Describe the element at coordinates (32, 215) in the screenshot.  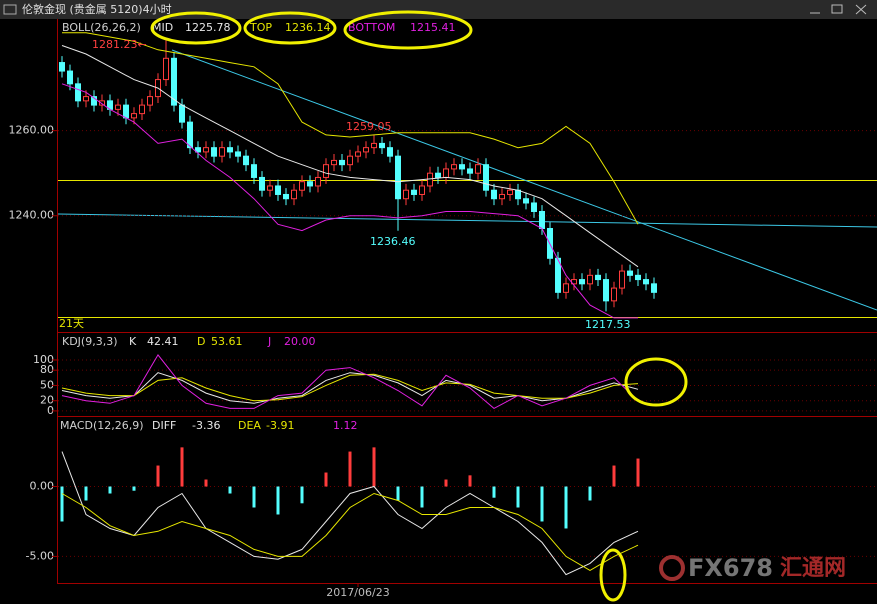
I see `y-tick-label: 1240.00` at that location.